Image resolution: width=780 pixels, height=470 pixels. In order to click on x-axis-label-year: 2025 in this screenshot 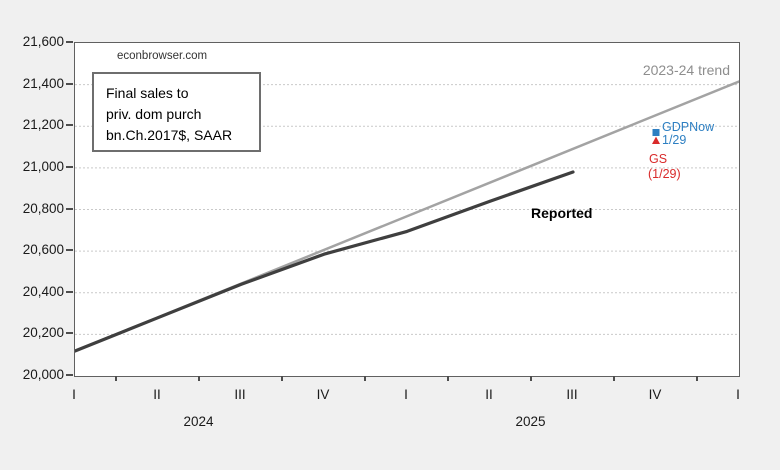, I will do `click(530, 421)`.